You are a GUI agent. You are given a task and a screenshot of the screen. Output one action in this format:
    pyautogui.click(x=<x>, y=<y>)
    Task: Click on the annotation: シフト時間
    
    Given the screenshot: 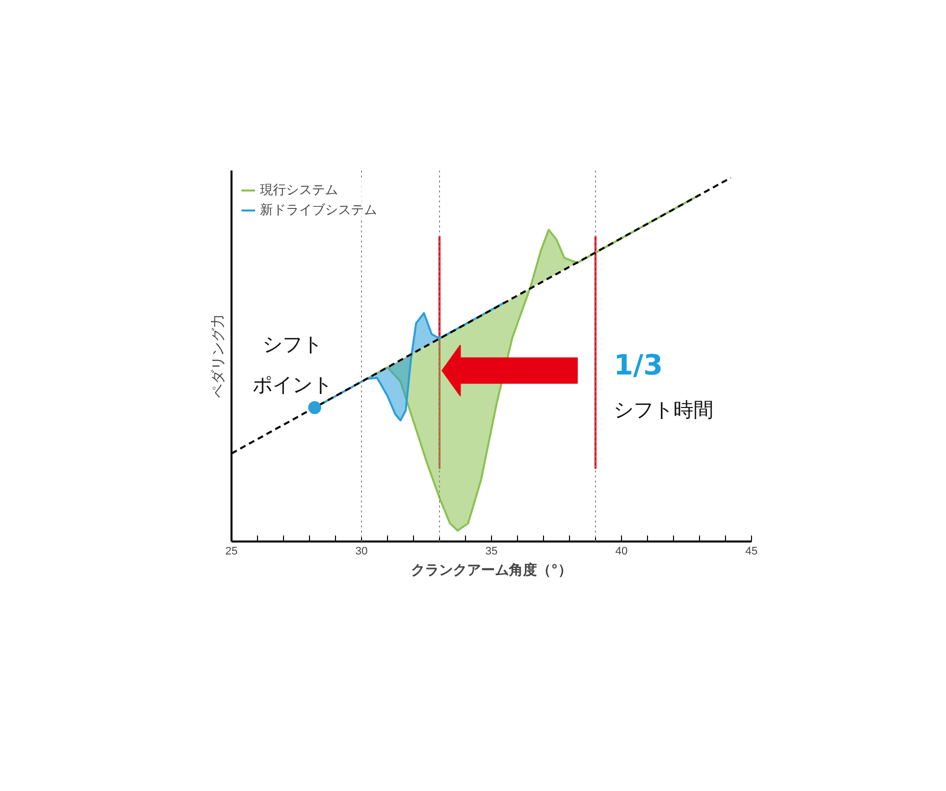 What is the action you would take?
    pyautogui.click(x=664, y=409)
    